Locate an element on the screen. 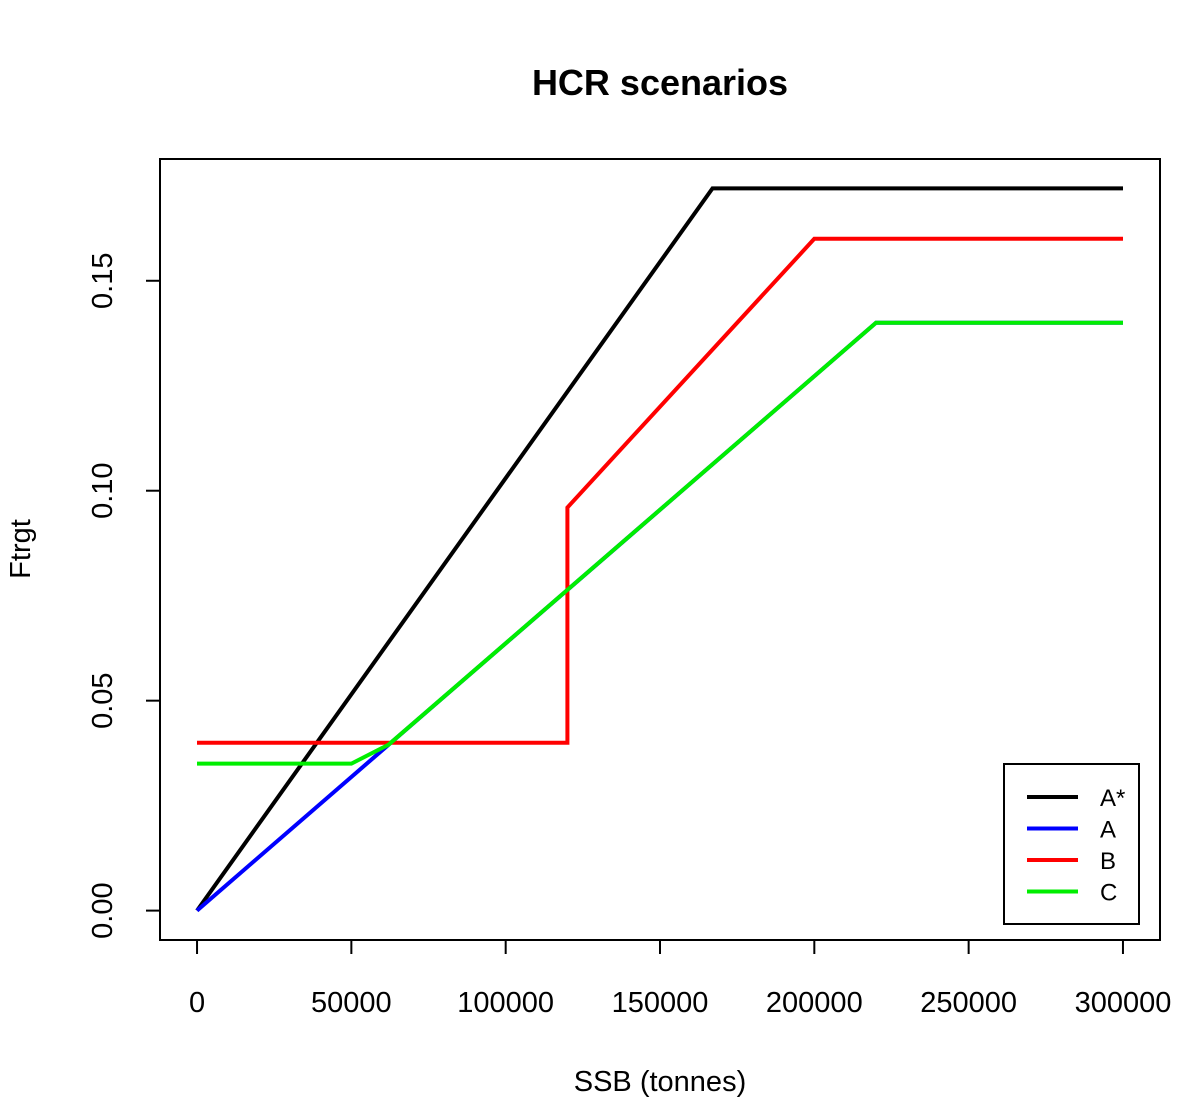  x-axis: 0 50000 100000 150000 200000 250000 300000 is located at coordinates (680, 979).